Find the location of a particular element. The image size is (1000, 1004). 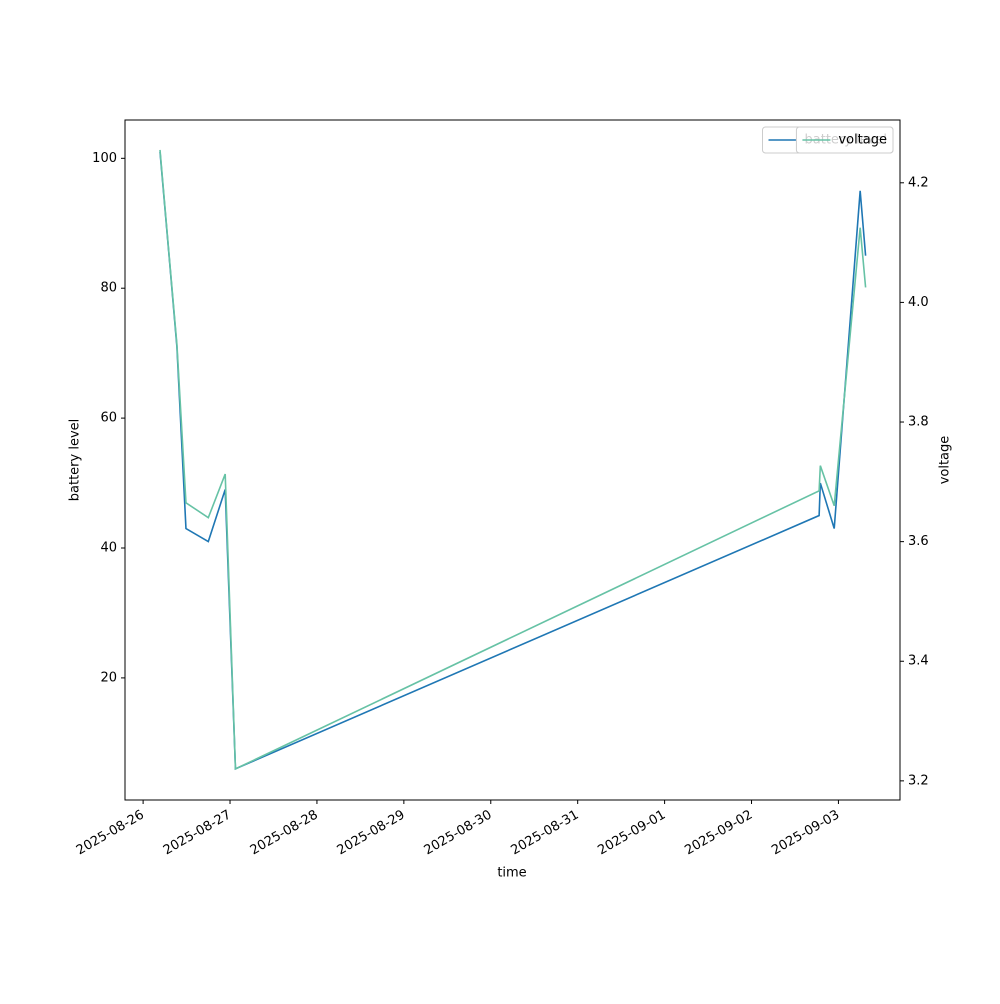

y2-tick-label: 3.2 is located at coordinates (918, 780).